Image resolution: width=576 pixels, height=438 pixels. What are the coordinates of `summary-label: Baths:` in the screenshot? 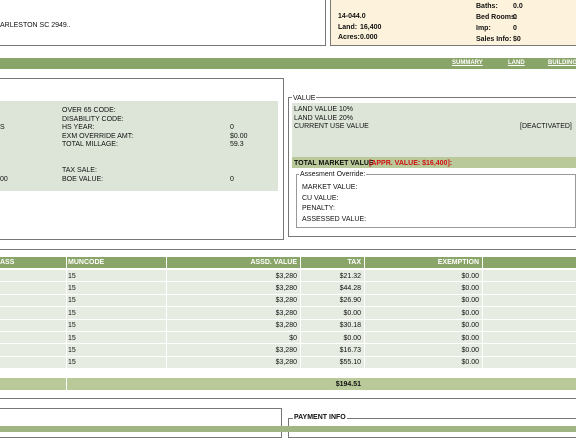 It's located at (487, 6).